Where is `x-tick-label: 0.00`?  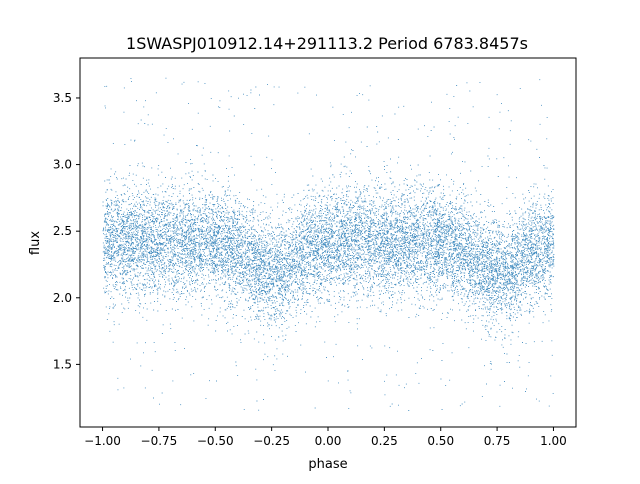
x-tick-label: 0.00 is located at coordinates (328, 441).